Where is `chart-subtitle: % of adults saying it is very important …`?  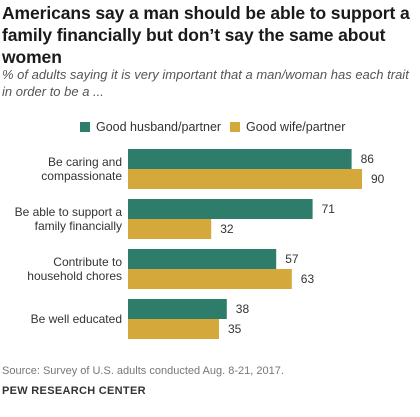
chart-subtitle: % of adults saying it is very important … is located at coordinates (205, 83).